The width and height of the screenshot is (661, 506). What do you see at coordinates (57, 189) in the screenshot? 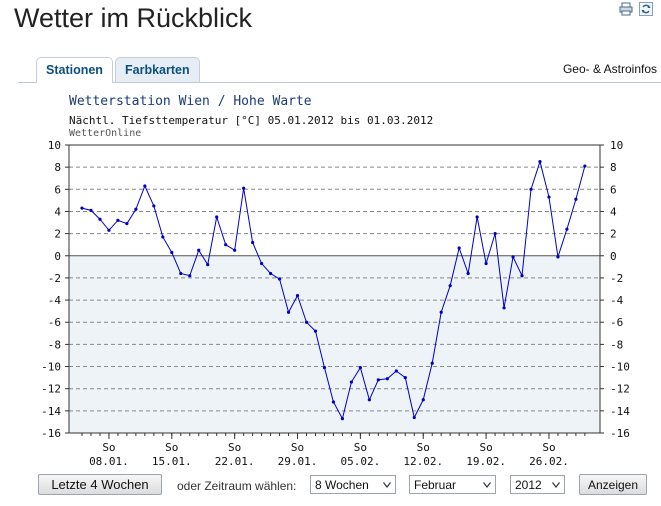
I see `y-tick-label-left: 6` at bounding box center [57, 189].